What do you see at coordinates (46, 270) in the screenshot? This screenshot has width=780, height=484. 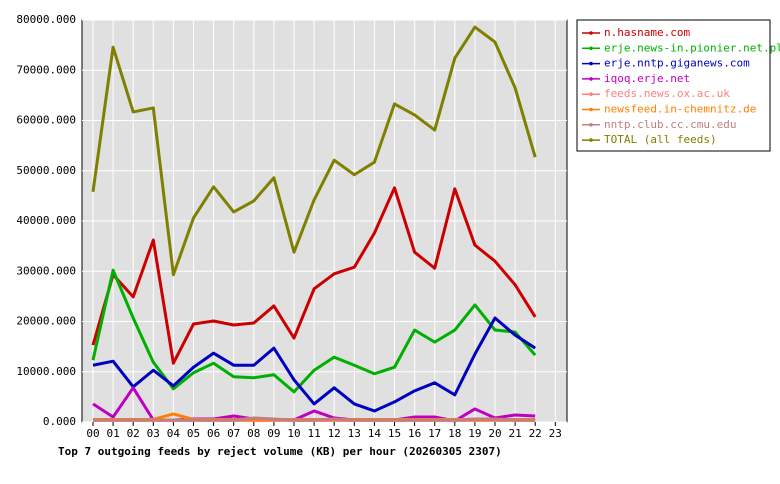 I see `y-tick-label: 30000.000` at bounding box center [46, 270].